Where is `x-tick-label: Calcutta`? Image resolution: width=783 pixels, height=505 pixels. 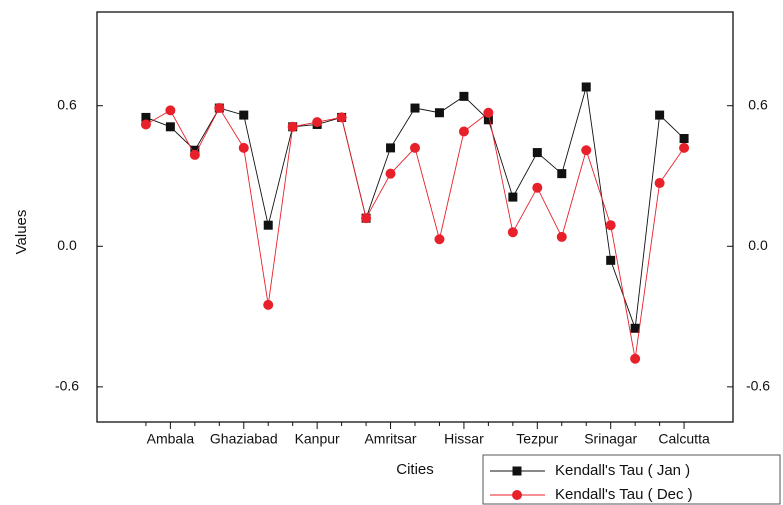 x-tick-label: Calcutta is located at coordinates (684, 439).